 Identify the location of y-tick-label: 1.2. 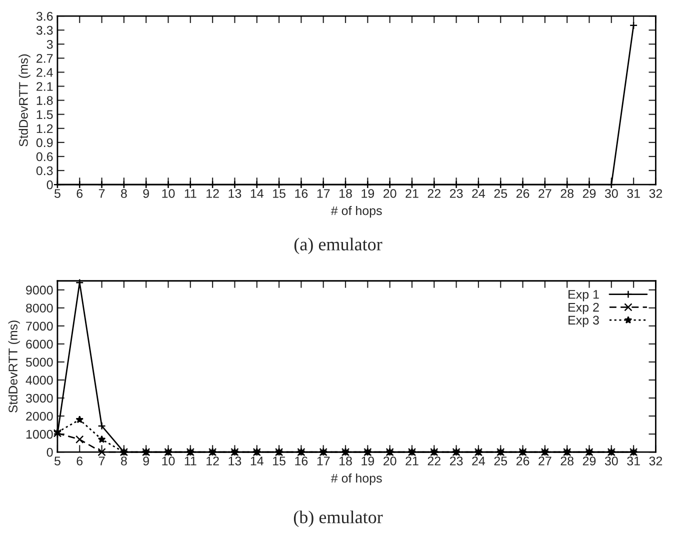
(44, 128).